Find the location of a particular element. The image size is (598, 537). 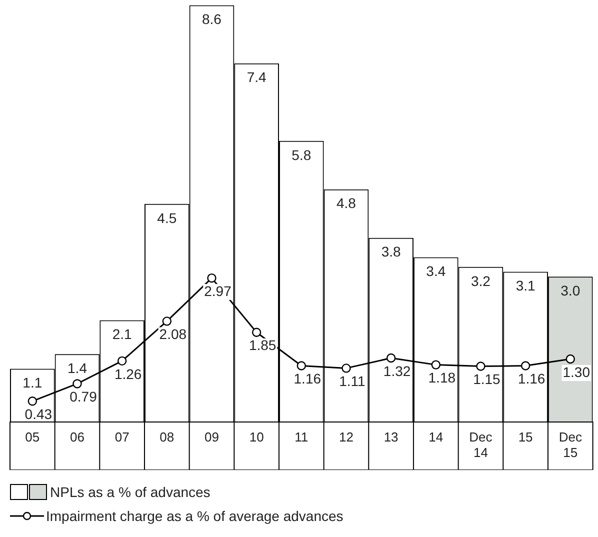

data-label: 8.6 is located at coordinates (212, 19).